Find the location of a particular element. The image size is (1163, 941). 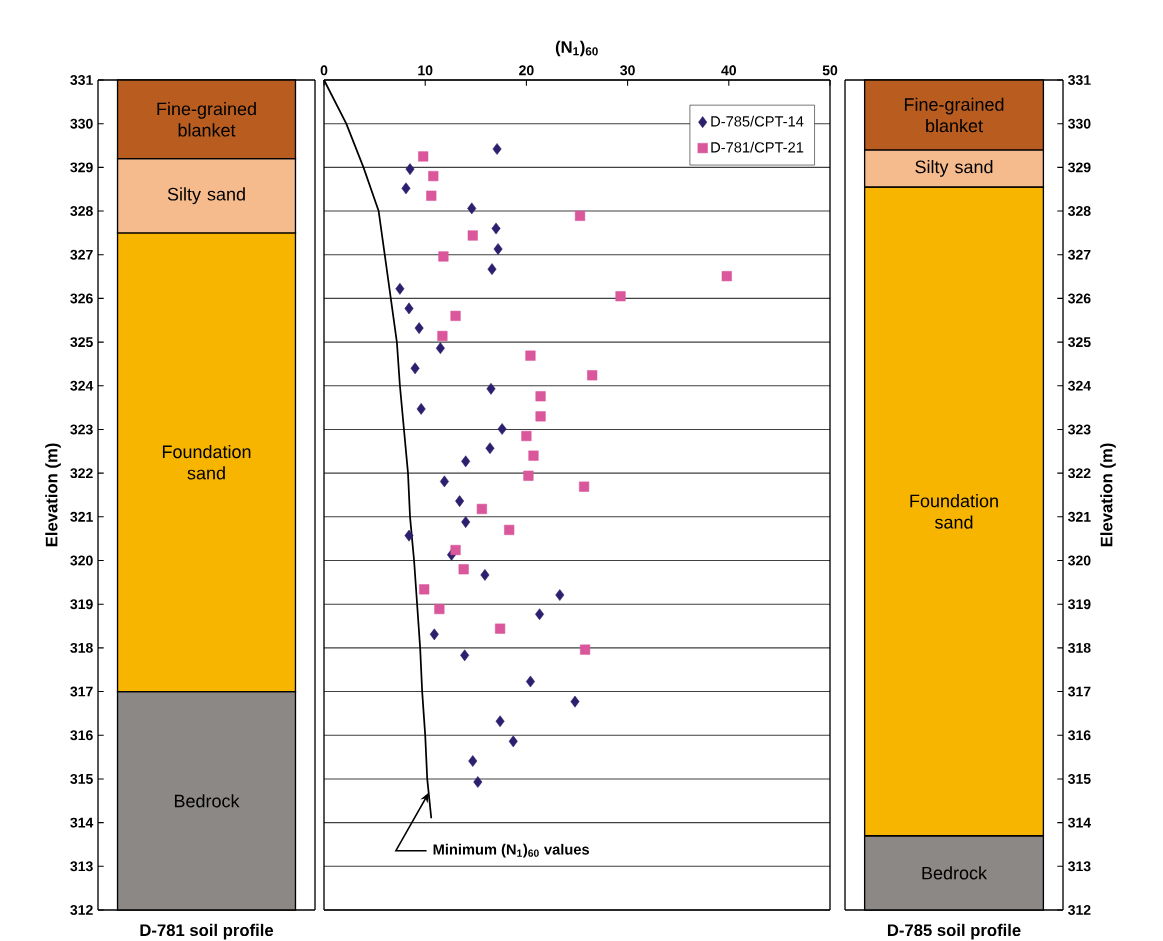

y-axis-title: Elevation (m) is located at coordinates (1108, 495).